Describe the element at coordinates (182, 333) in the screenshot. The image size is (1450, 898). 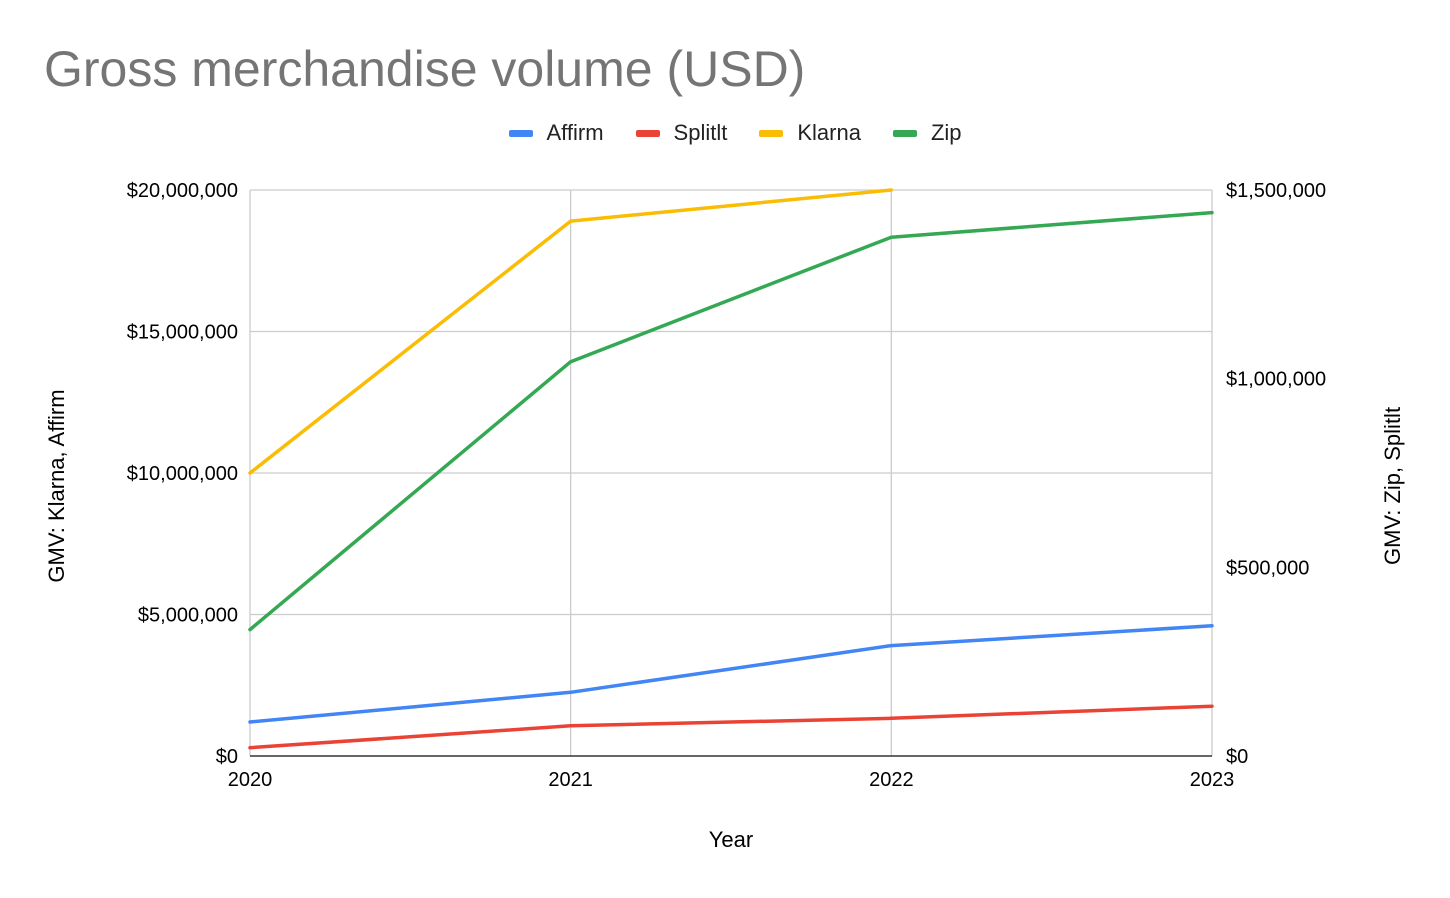
I see `y-left-tick-label: $15,000,000` at that location.